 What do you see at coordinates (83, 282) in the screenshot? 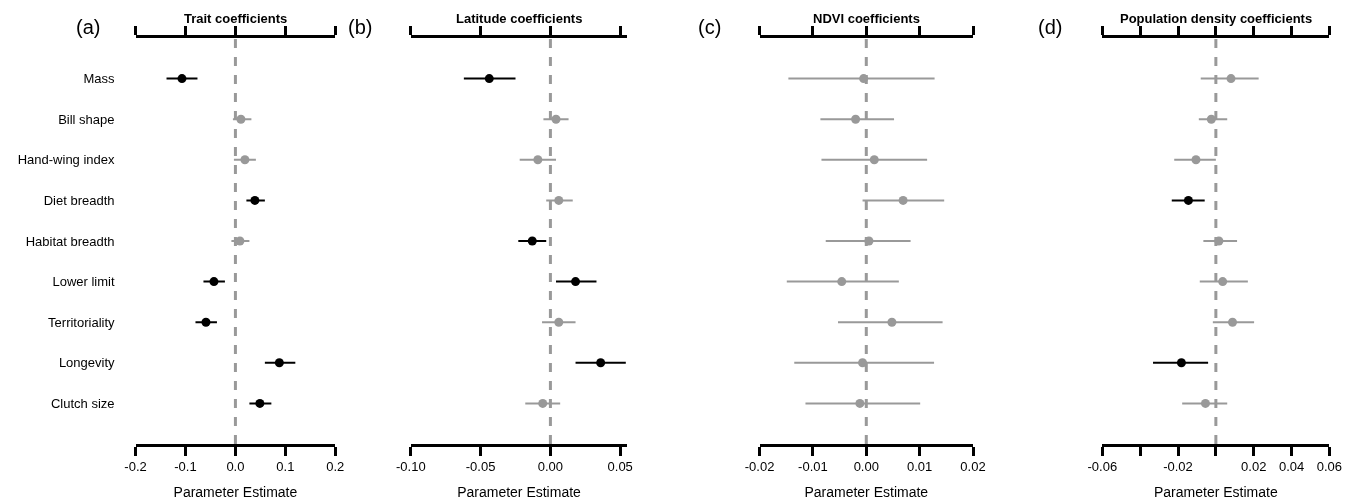
I see `y-tick-label: Lower limit` at bounding box center [83, 282].